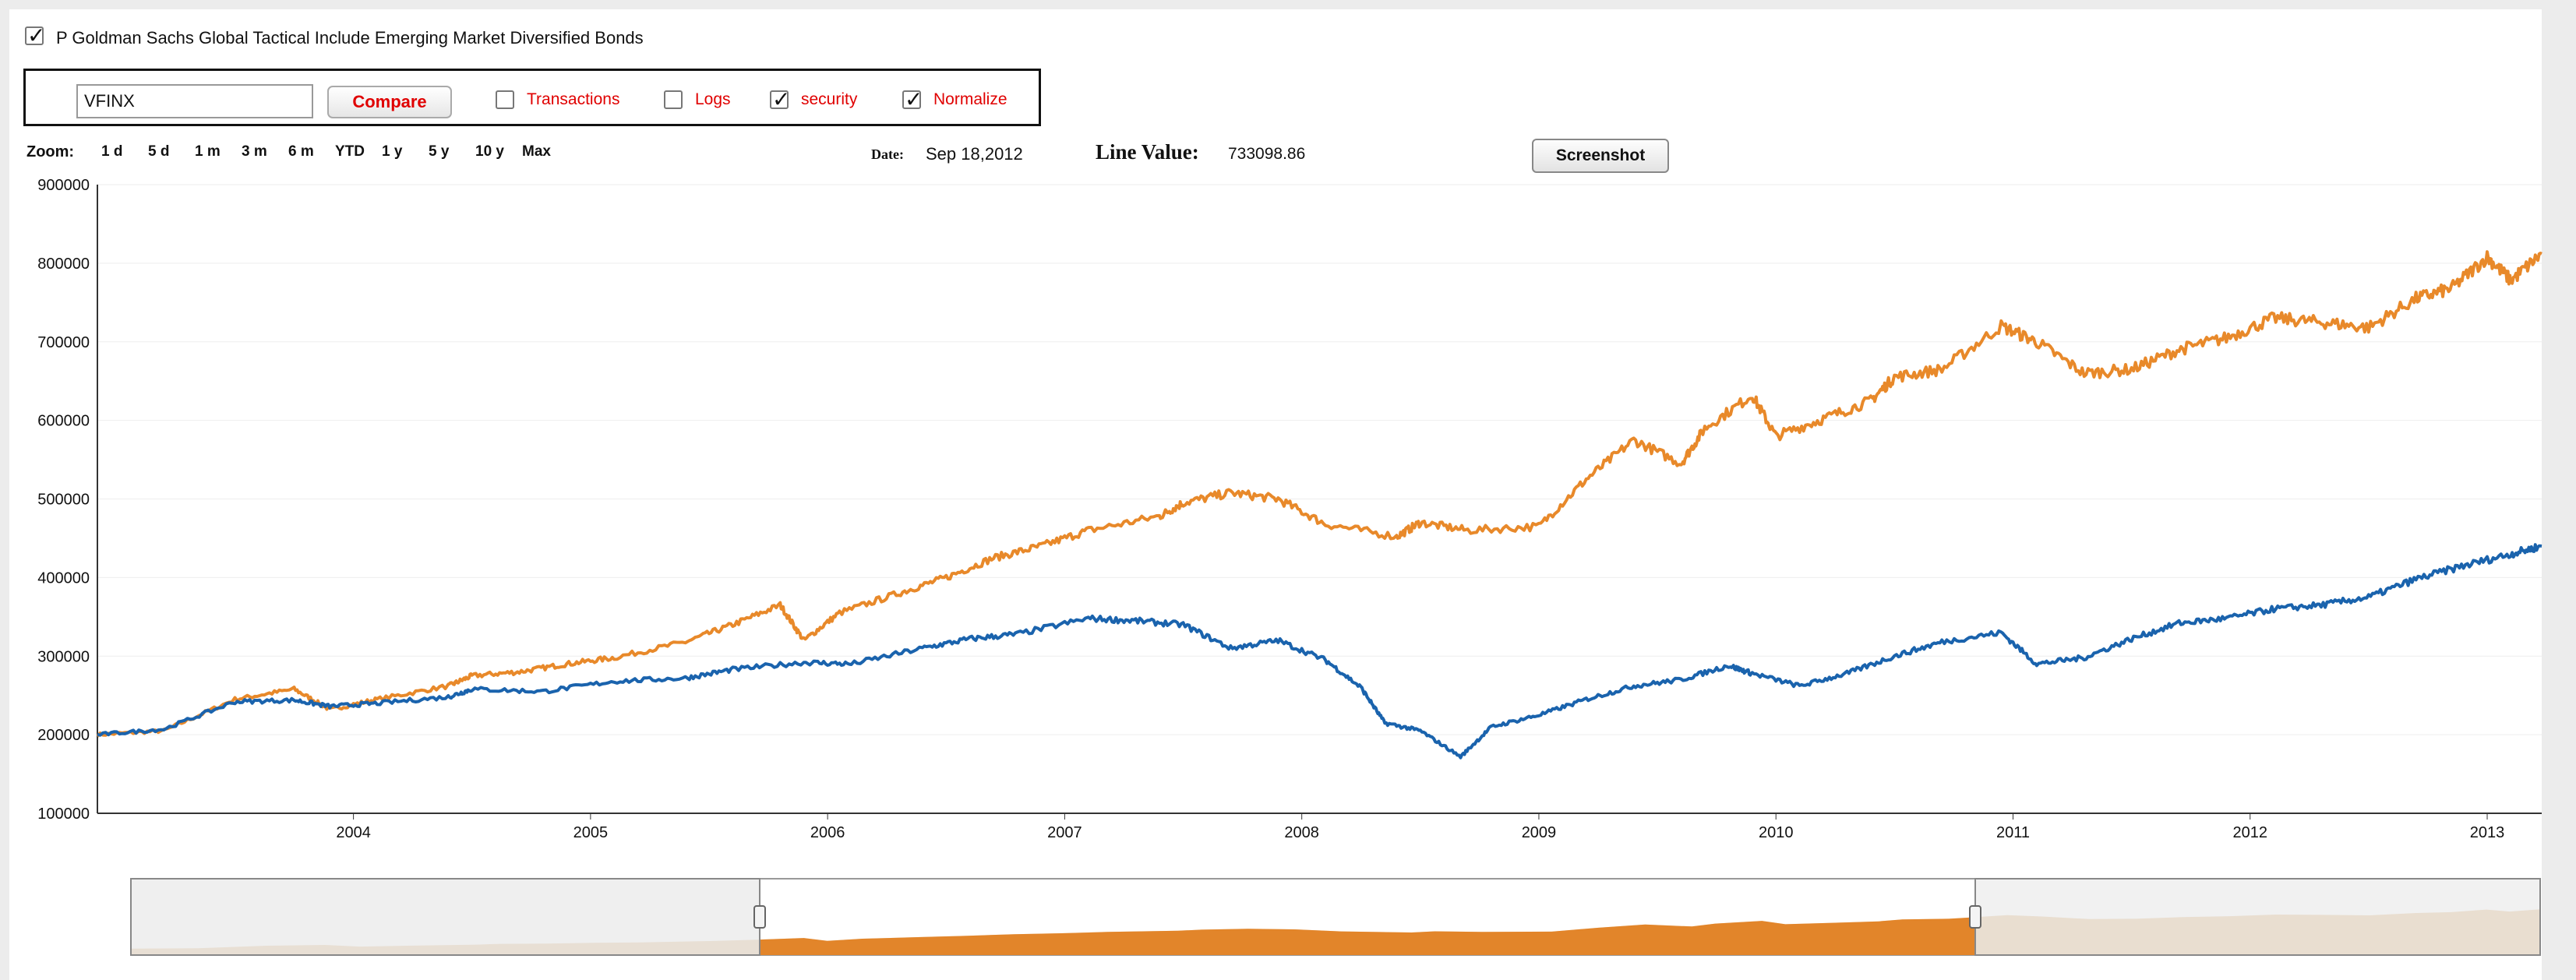  What do you see at coordinates (63, 656) in the screenshot?
I see `y-tick-label: 300000` at bounding box center [63, 656].